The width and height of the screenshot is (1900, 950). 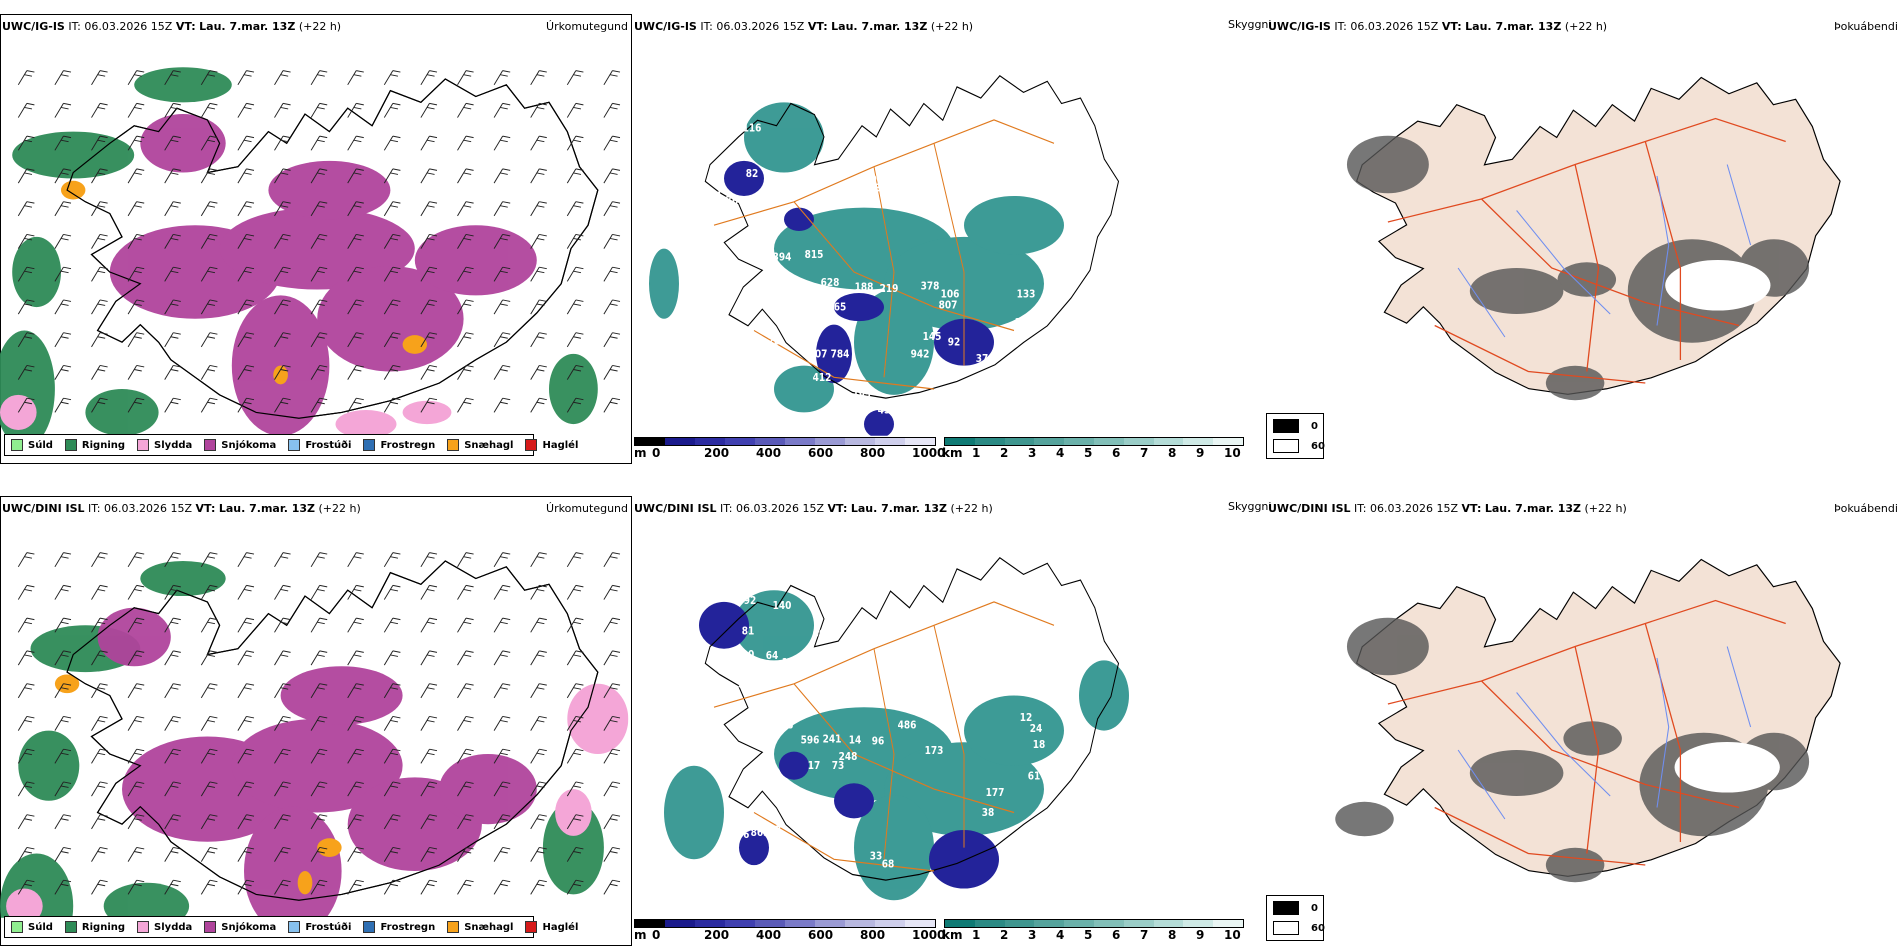 What do you see at coordinates (954, 343) in the screenshot?
I see `height-label: 92` at bounding box center [954, 343].